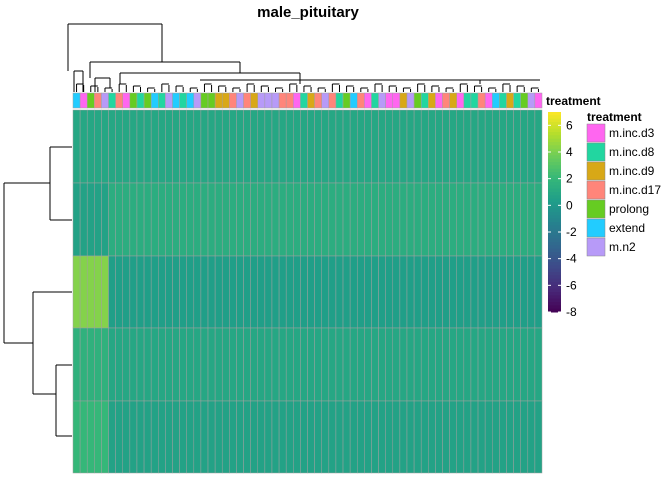 The height and width of the screenshot is (480, 672). I want to click on legend-label: m.inc.d3, so click(632, 133).